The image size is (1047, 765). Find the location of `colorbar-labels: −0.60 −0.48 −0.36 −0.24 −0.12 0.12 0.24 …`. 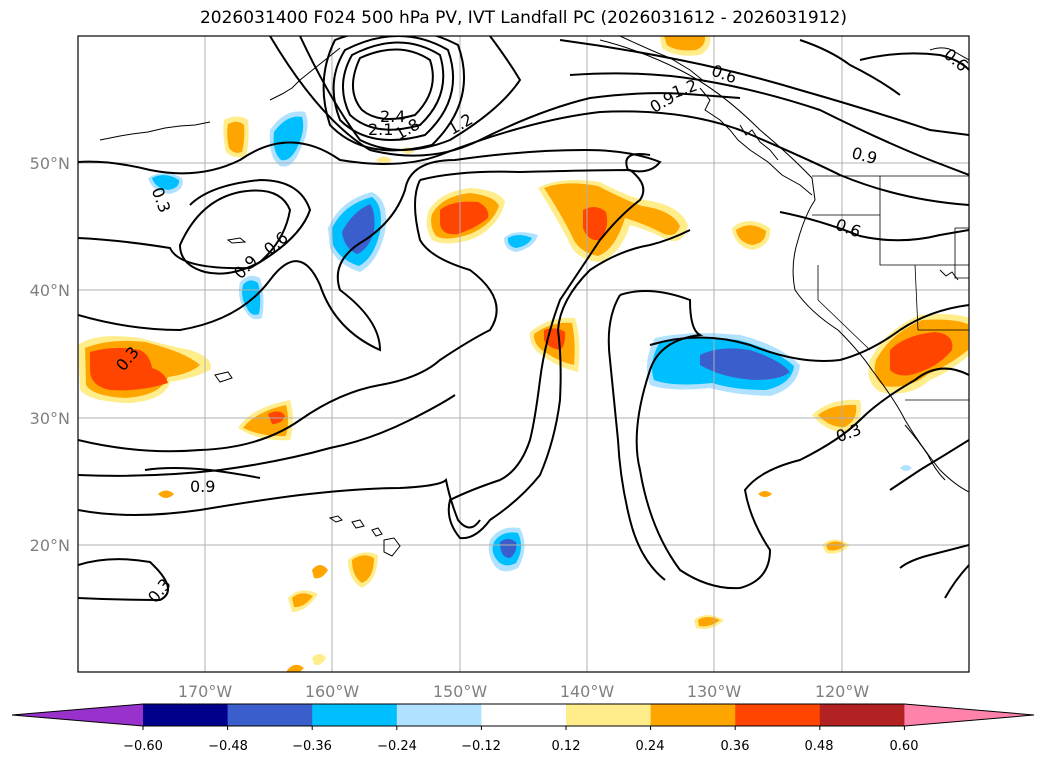

colorbar-labels: −0.60 −0.48 −0.36 −0.24 −0.12 0.12 0.24 … is located at coordinates (520, 746).